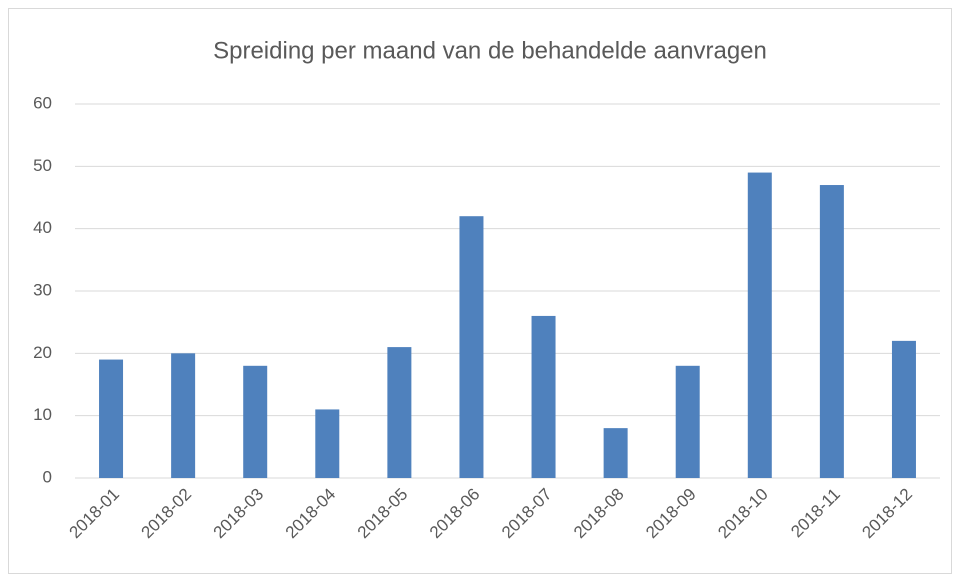  What do you see at coordinates (42, 227) in the screenshot?
I see `y-tick-label: 40` at bounding box center [42, 227].